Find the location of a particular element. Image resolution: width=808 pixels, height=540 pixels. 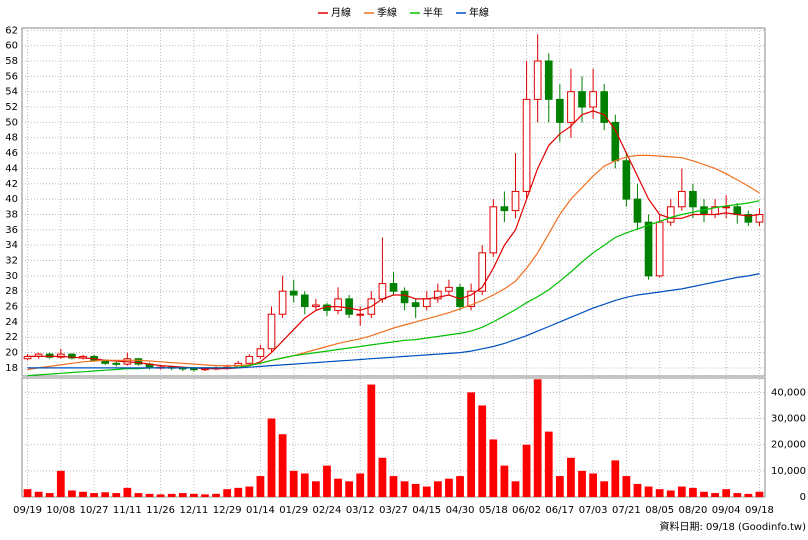

x-tick-label: 09/18 is located at coordinates (759, 510).